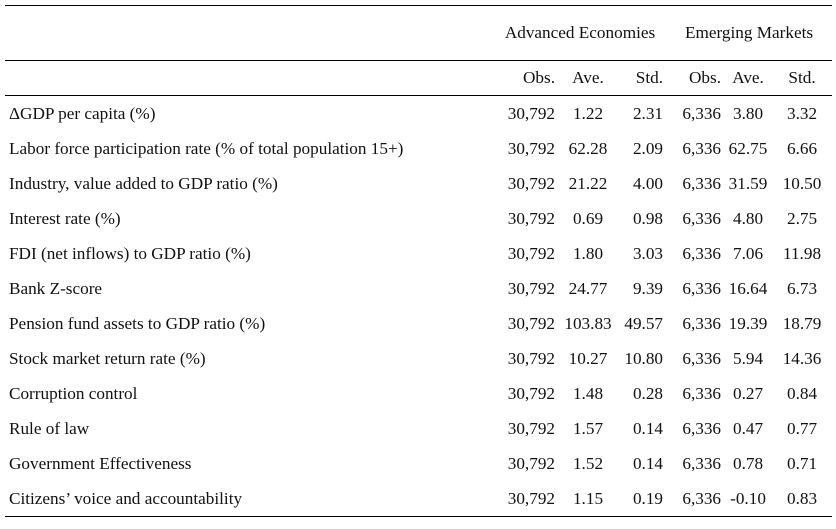 The width and height of the screenshot is (836, 529). What do you see at coordinates (526, 78) in the screenshot?
I see `column-header-adv-obs: Obs.` at bounding box center [526, 78].